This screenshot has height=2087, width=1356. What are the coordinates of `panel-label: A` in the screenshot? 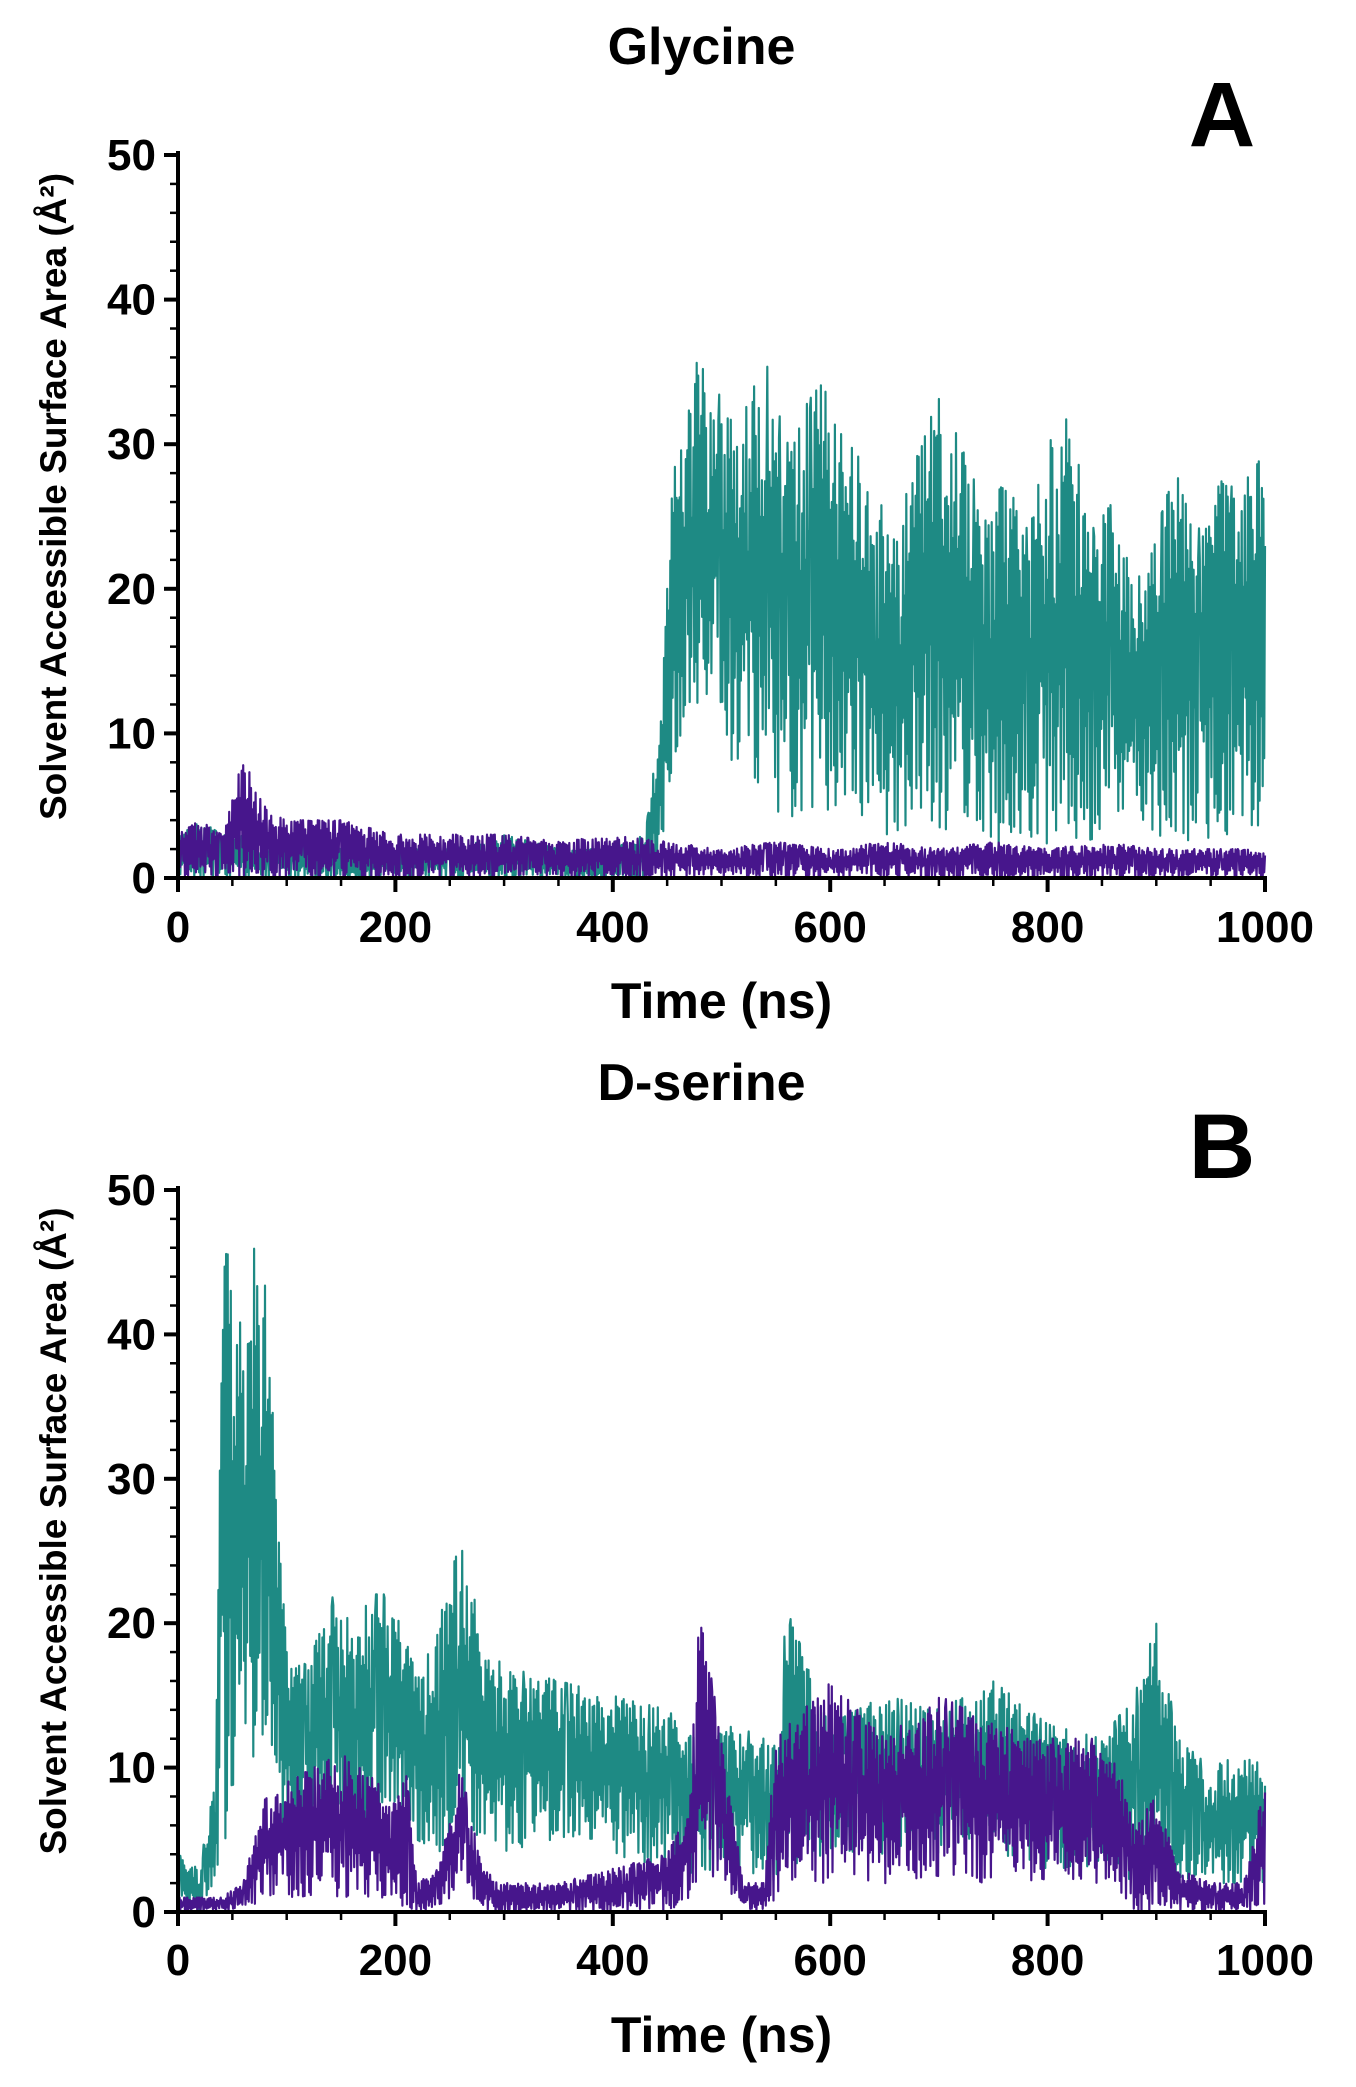 It's located at (1222, 115).